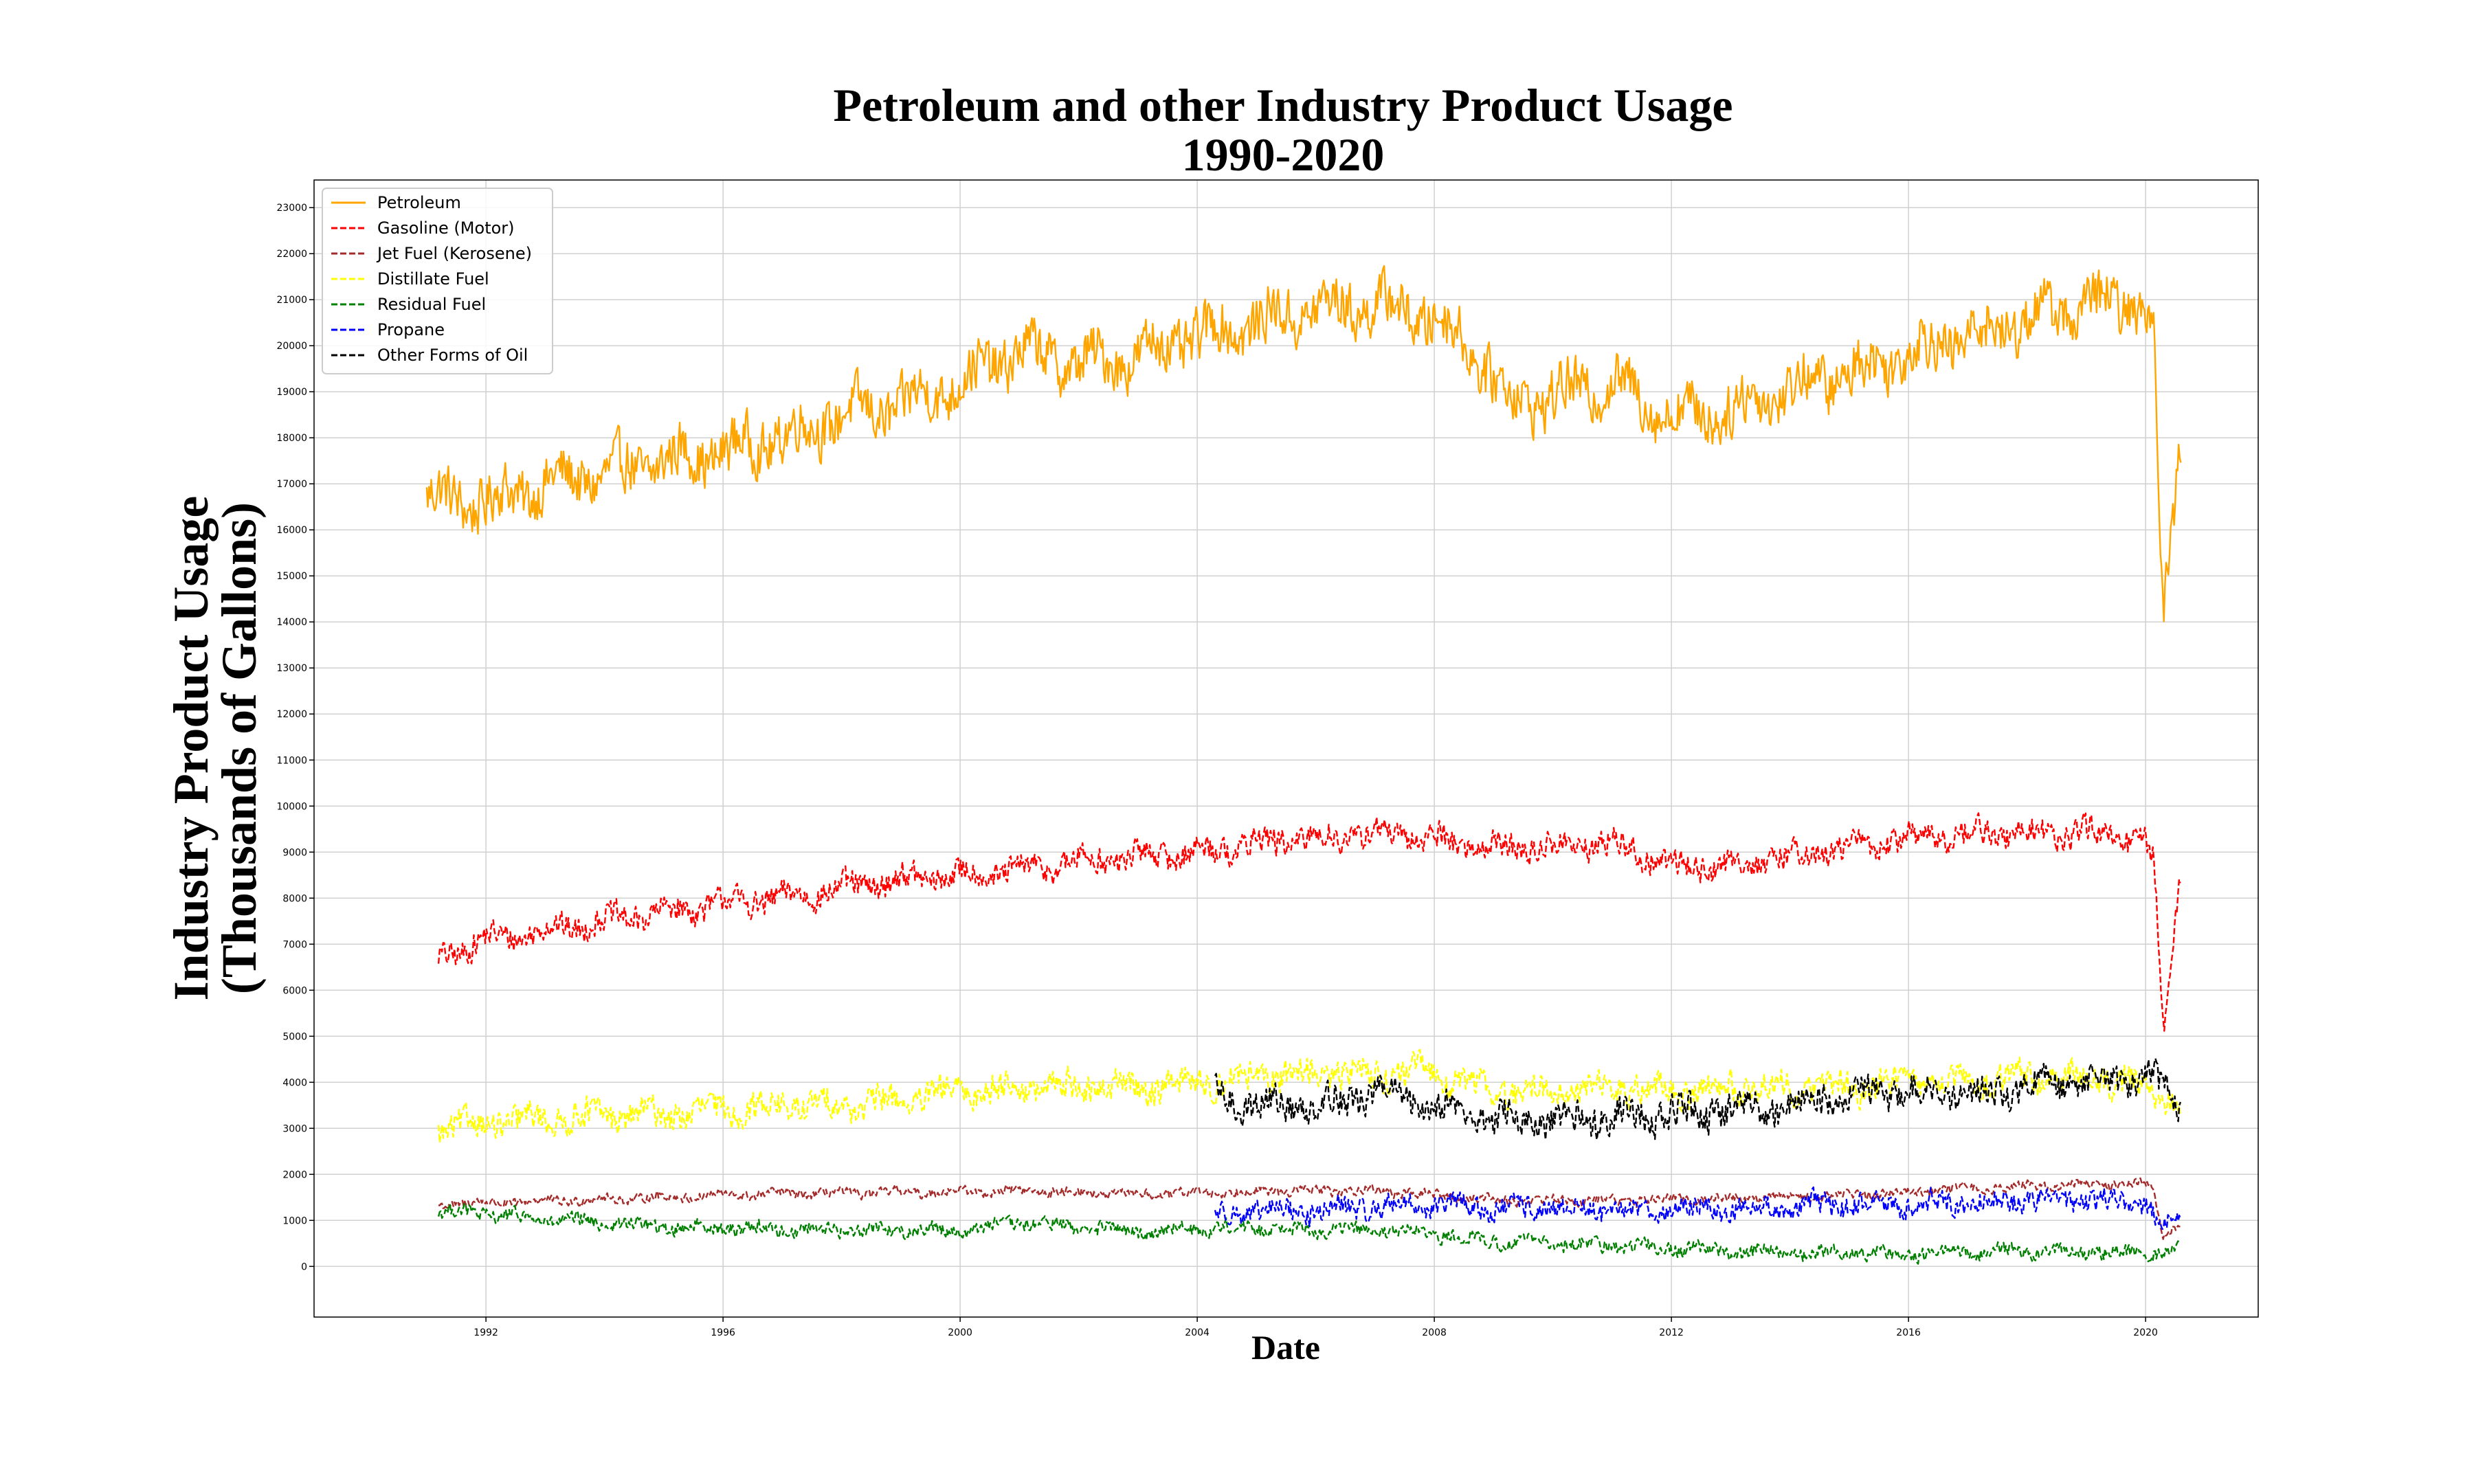 This screenshot has height=1484, width=2474. Describe the element at coordinates (294, 852) in the screenshot. I see `y-tick-label: 9000` at that location.